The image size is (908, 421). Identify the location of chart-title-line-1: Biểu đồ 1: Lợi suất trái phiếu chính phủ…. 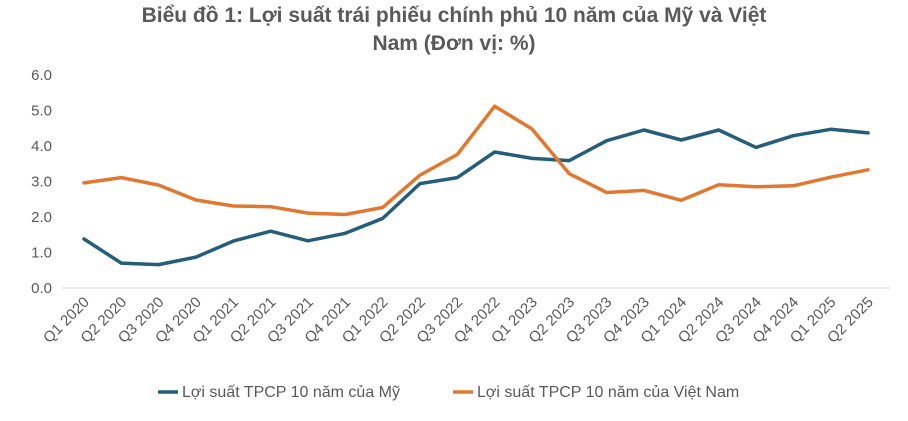
(454, 15).